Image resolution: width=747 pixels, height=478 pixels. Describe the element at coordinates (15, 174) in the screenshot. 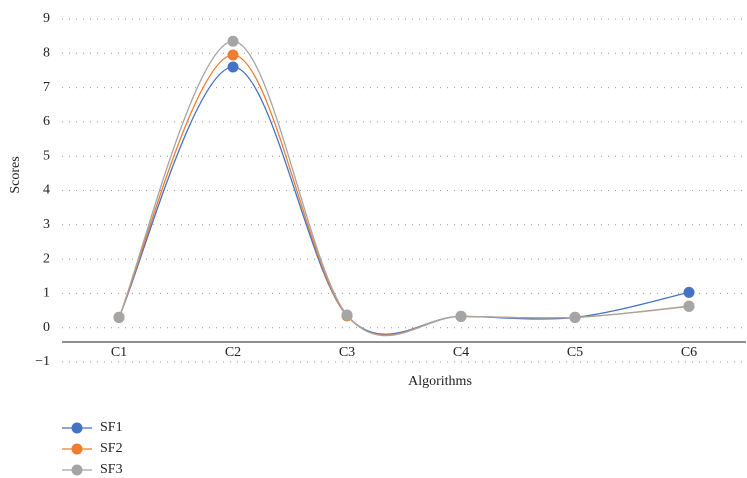

I see `y-axis-label: Scores` at that location.